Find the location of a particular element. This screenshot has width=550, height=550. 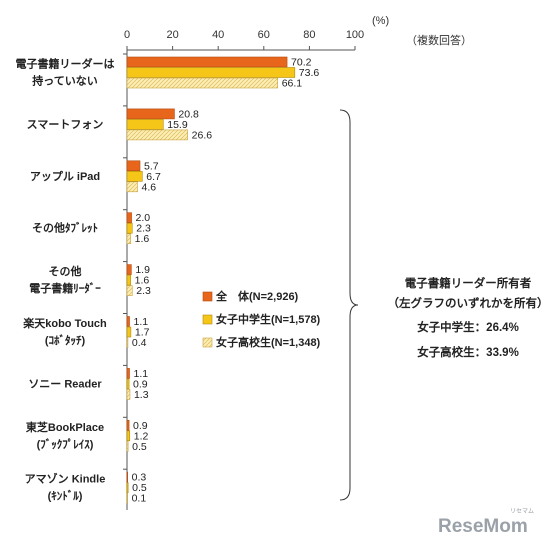

x-tick-label: 80 is located at coordinates (309, 35).